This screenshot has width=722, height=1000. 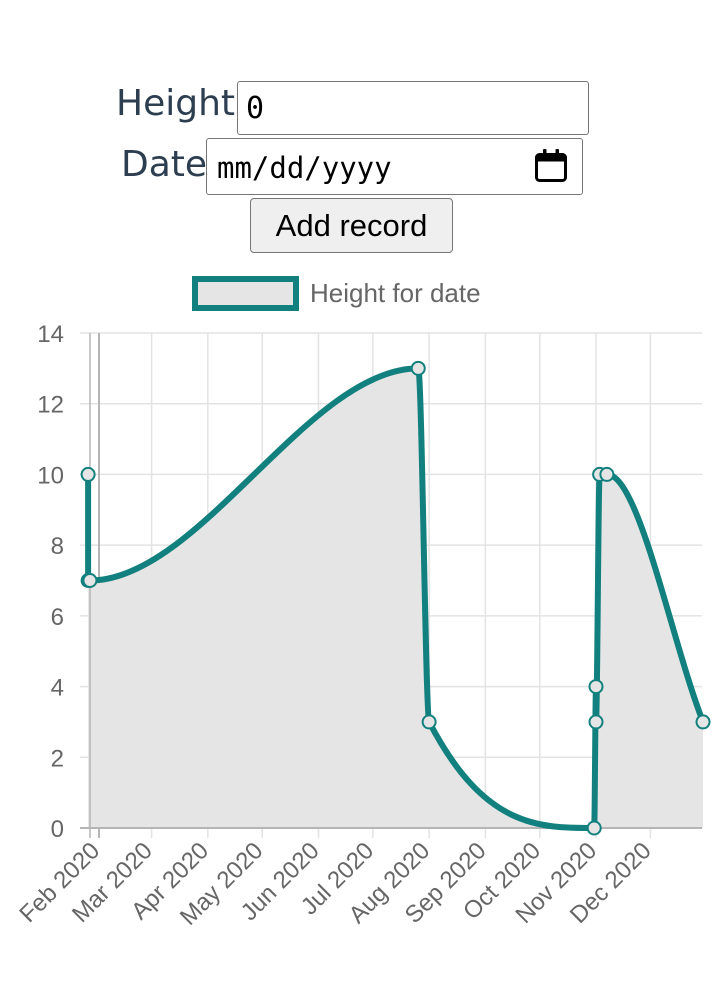 I want to click on chart-legend: Height for date, so click(x=336, y=293).